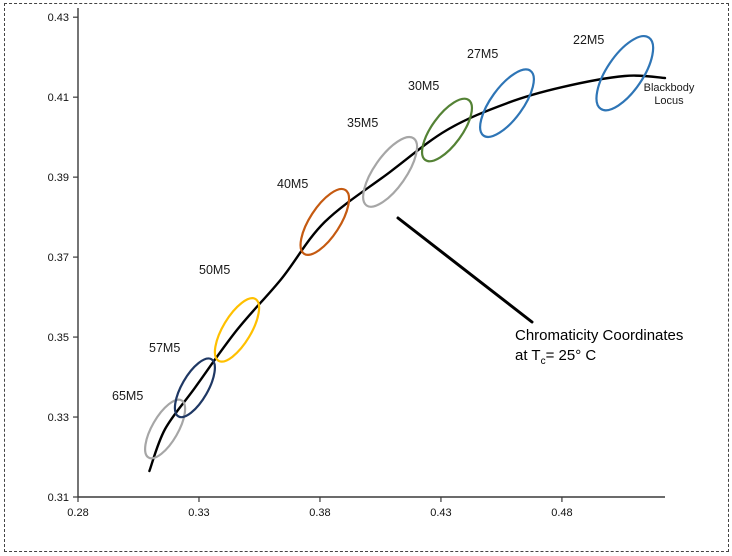 This screenshot has width=732, height=556. What do you see at coordinates (58, 178) in the screenshot?
I see `y-tick-label-4: 0.39` at bounding box center [58, 178].